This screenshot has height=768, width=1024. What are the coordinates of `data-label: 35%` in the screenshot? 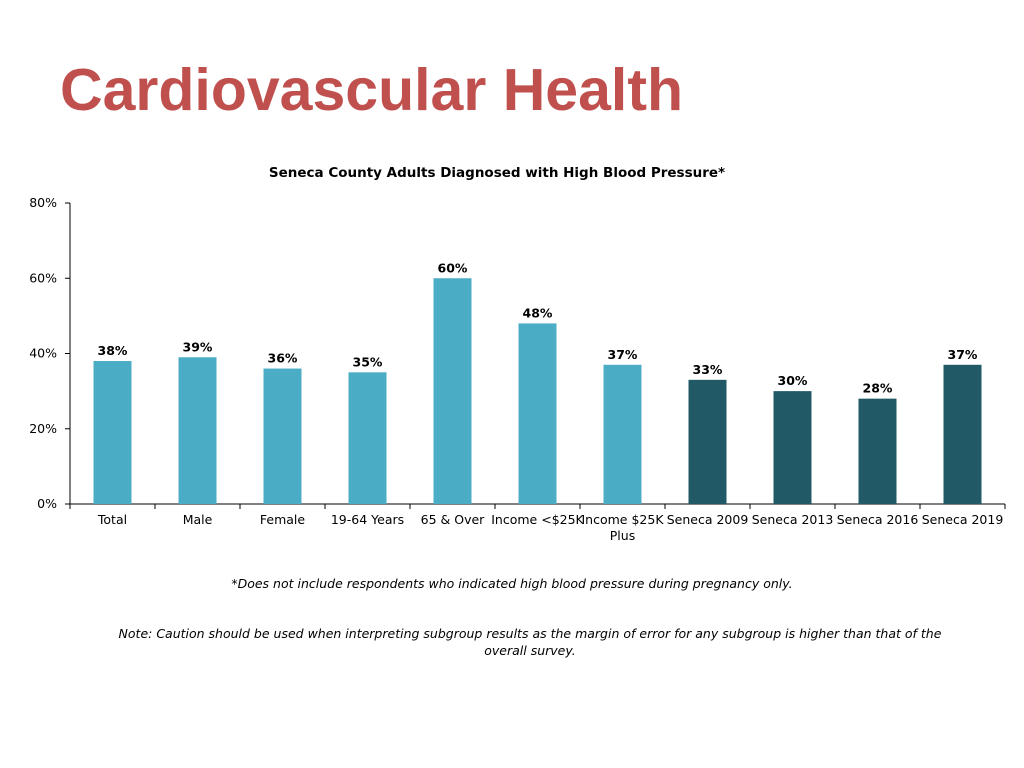 It's located at (368, 361).